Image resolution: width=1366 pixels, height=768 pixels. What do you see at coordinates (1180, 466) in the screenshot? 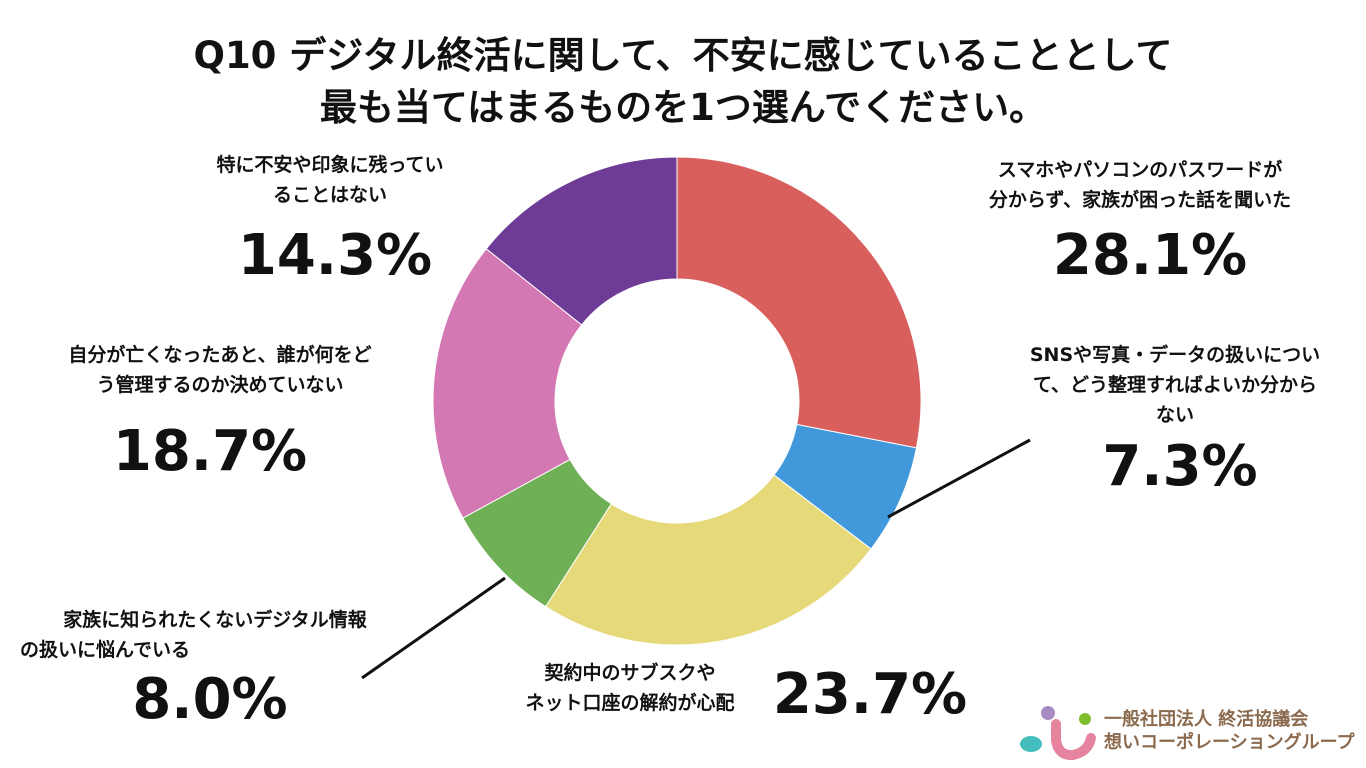
I see `value-sns: 7.3%` at bounding box center [1180, 466].